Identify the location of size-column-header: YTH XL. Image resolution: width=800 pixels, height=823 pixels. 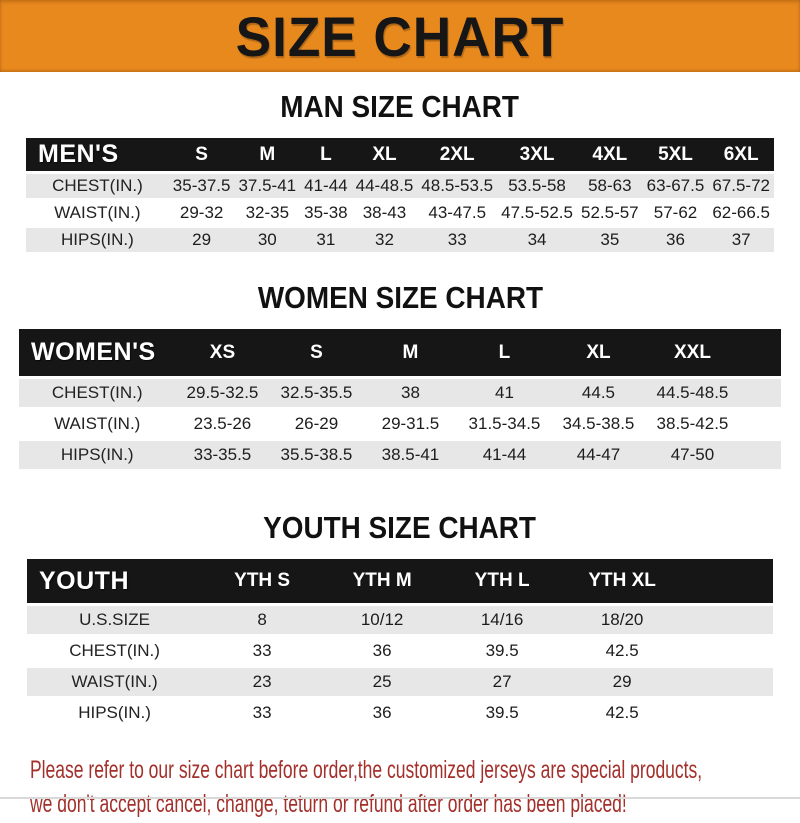
(622, 581).